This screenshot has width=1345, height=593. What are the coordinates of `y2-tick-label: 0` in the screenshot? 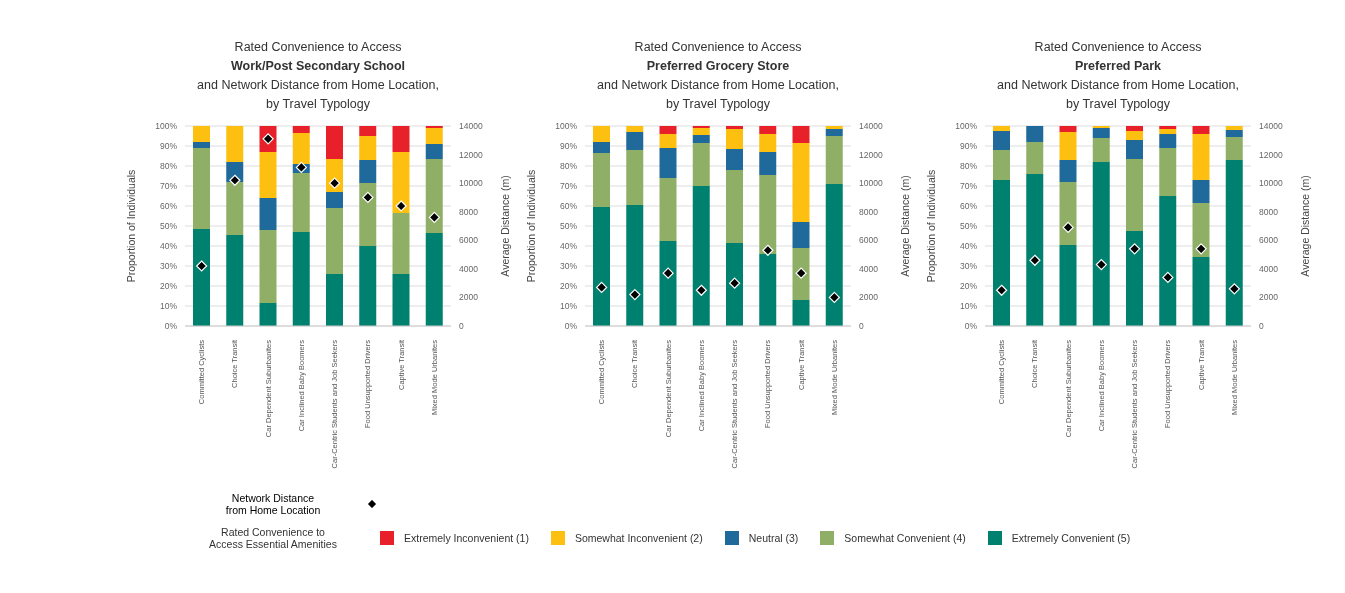 It's located at (861, 326).